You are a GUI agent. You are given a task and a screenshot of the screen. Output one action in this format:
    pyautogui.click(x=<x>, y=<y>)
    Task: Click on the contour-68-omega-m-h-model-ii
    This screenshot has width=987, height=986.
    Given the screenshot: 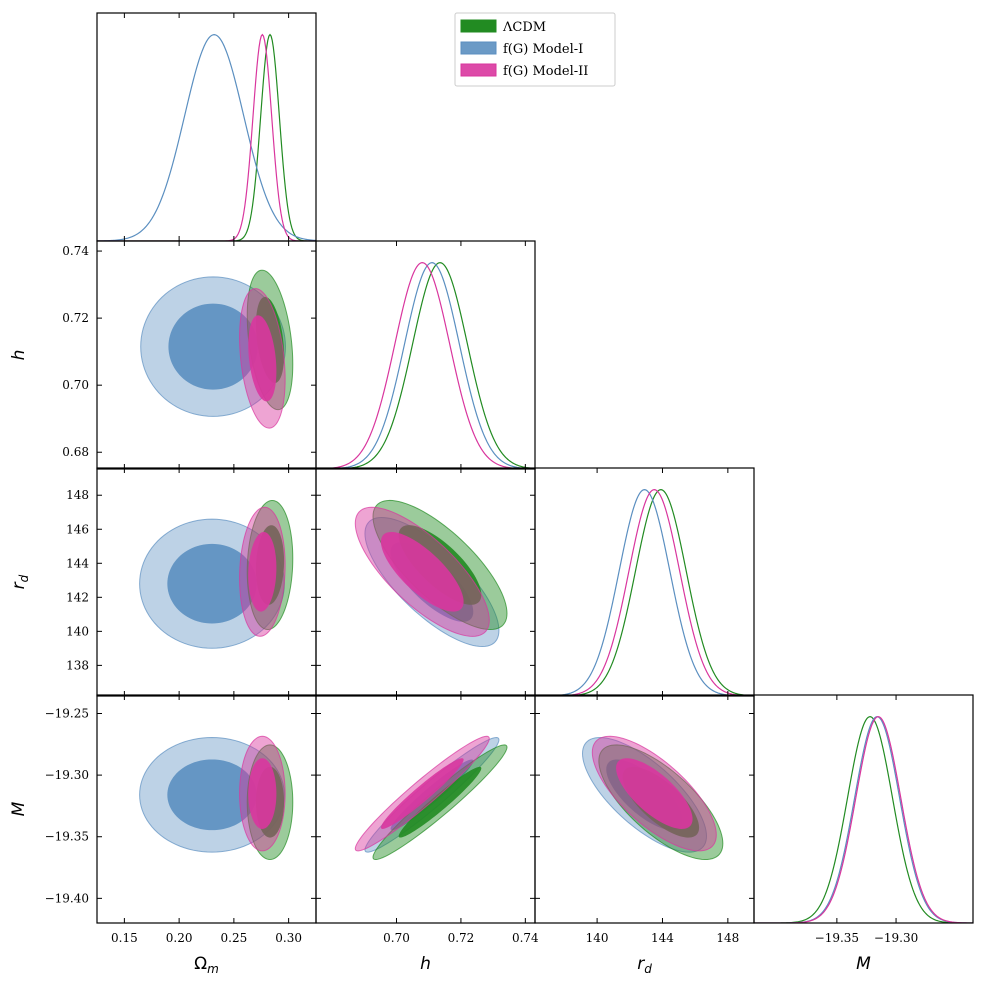 What is the action you would take?
    pyautogui.click(x=262, y=358)
    